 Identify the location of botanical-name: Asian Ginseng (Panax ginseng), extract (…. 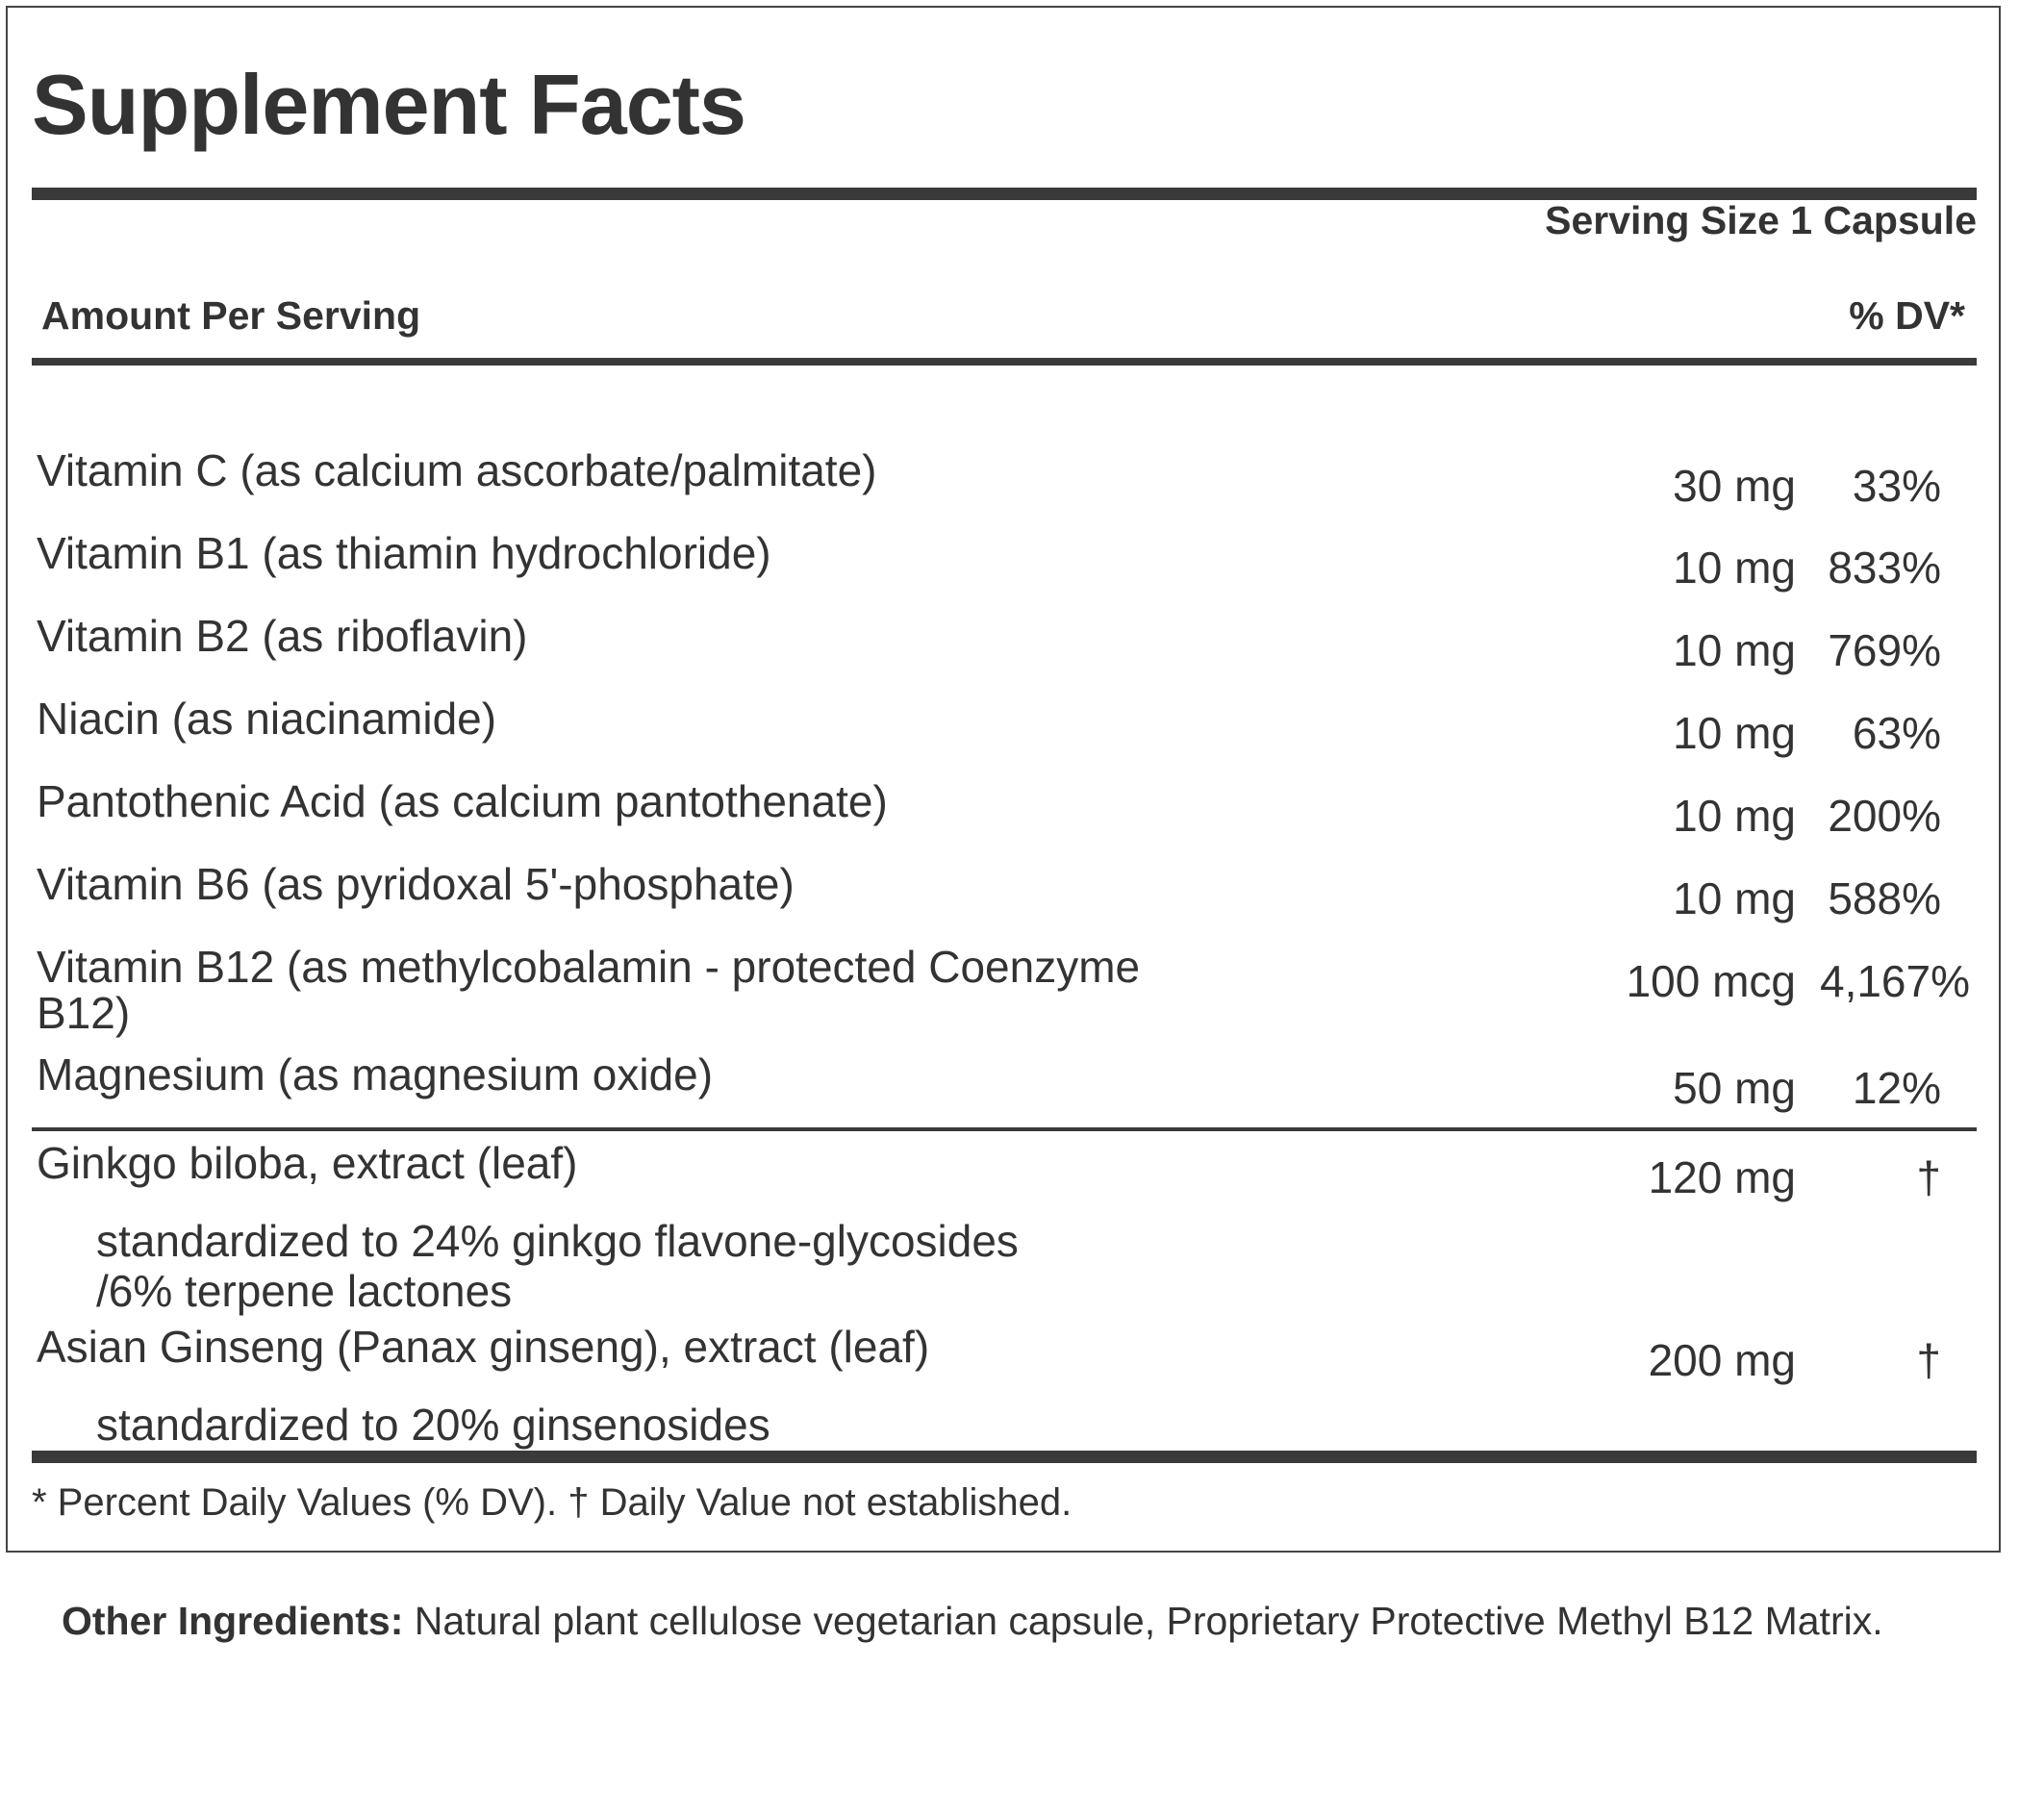
(483, 1347).